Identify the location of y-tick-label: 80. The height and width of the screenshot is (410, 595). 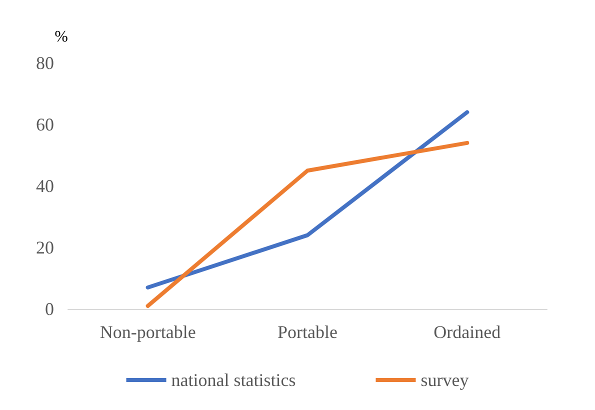
(45, 63).